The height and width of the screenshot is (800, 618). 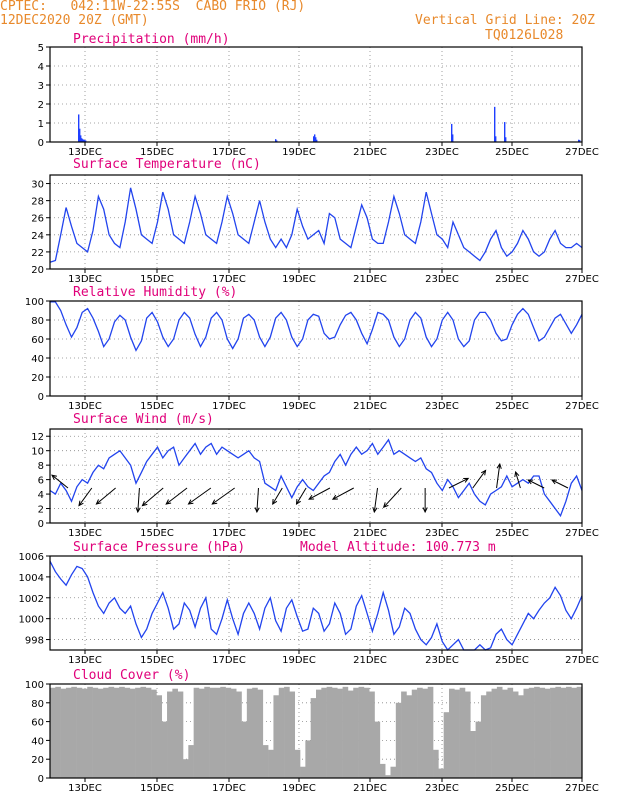 What do you see at coordinates (31, 578) in the screenshot?
I see `y-tick-label: 1004` at bounding box center [31, 578].